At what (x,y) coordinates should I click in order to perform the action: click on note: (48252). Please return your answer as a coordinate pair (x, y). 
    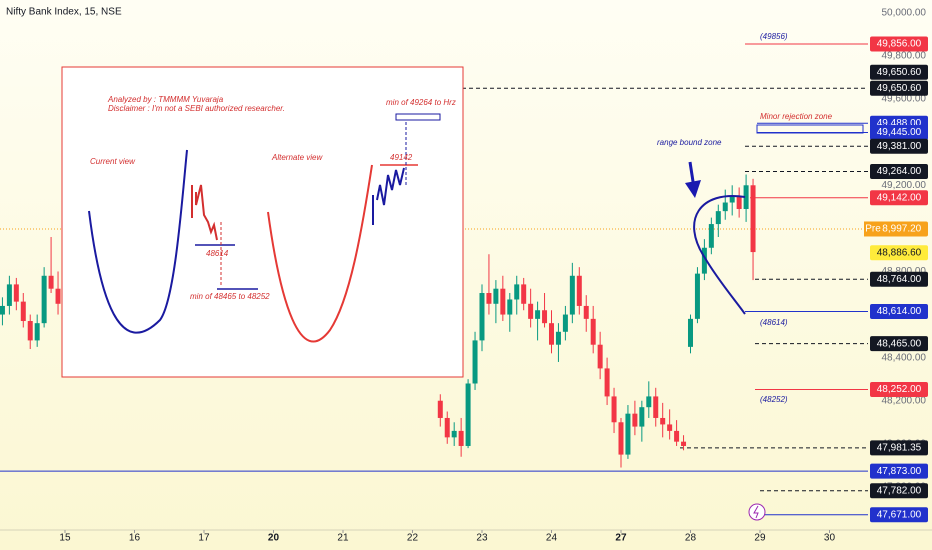
    Looking at the image, I should click on (774, 399).